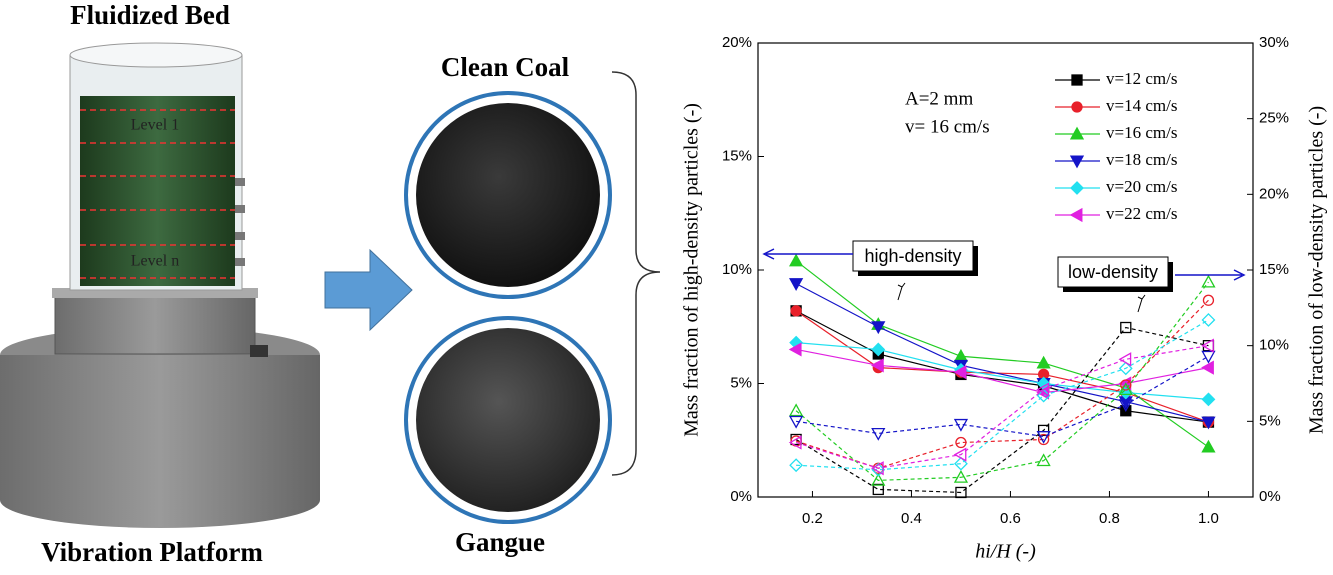 The width and height of the screenshot is (1333, 575). What do you see at coordinates (150, 15) in the screenshot?
I see `bed-title: Fluidized Bed` at bounding box center [150, 15].